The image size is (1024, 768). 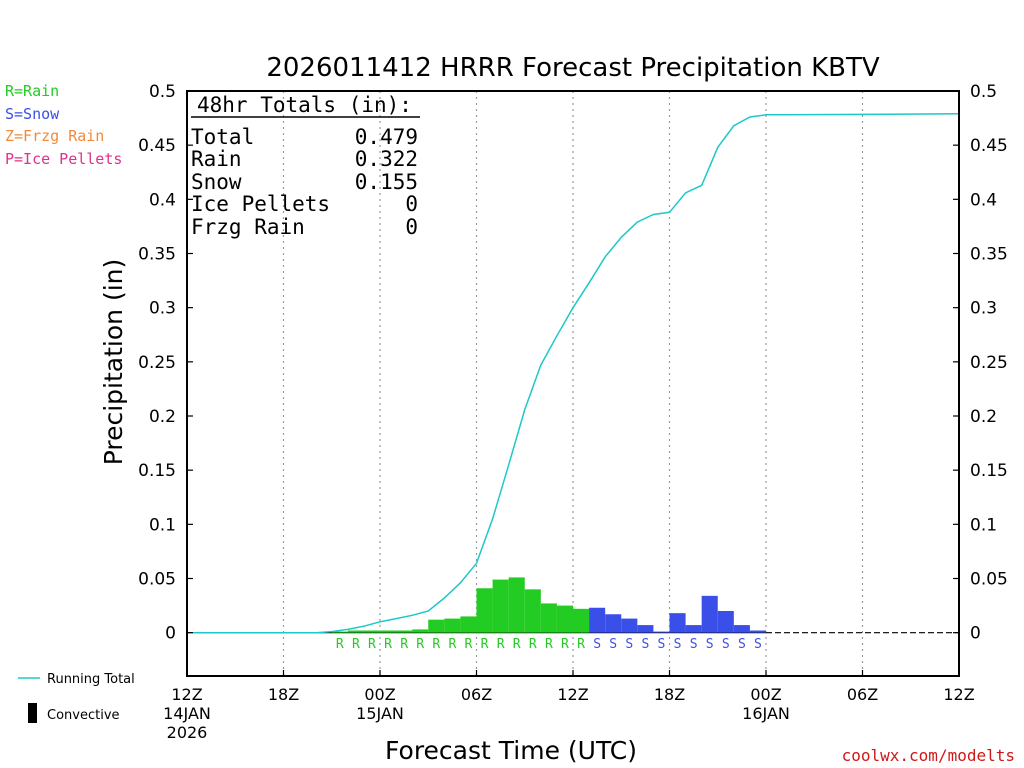 What do you see at coordinates (386, 159) in the screenshot?
I see `totals-value-rain: 0.322` at bounding box center [386, 159].